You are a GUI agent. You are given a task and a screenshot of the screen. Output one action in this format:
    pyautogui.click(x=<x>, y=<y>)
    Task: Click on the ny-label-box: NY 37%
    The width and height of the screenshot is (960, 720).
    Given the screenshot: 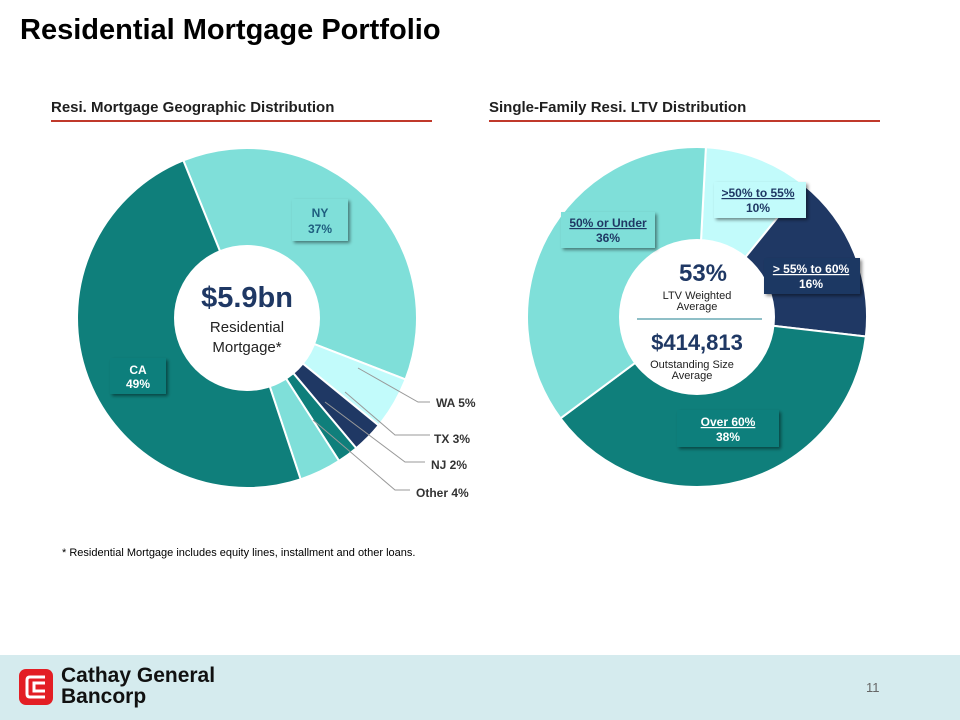 What is the action you would take?
    pyautogui.click(x=320, y=220)
    